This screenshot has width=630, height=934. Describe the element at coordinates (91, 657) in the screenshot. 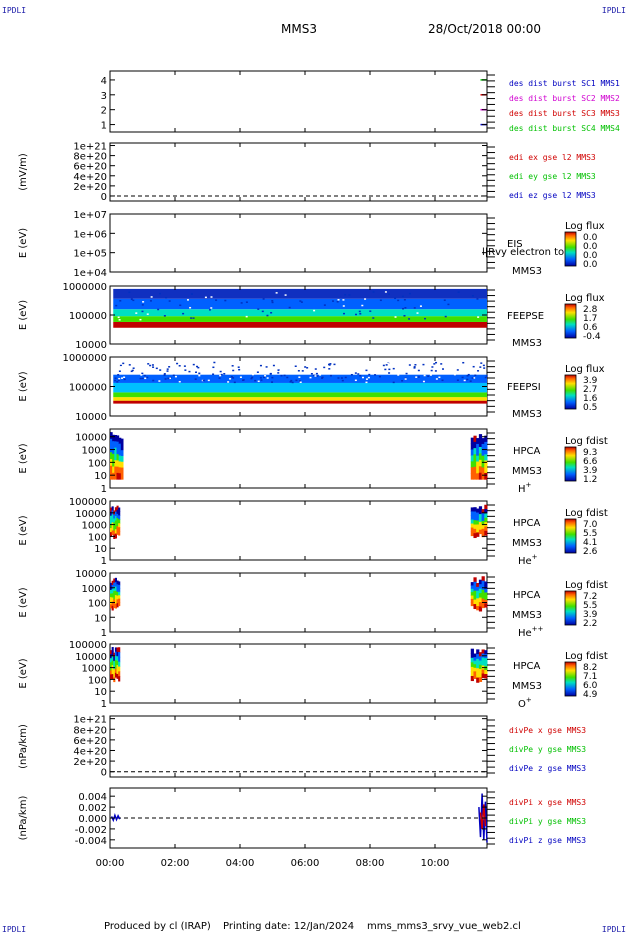

I see `ytick-label-hpca_o-4: 10000` at that location.